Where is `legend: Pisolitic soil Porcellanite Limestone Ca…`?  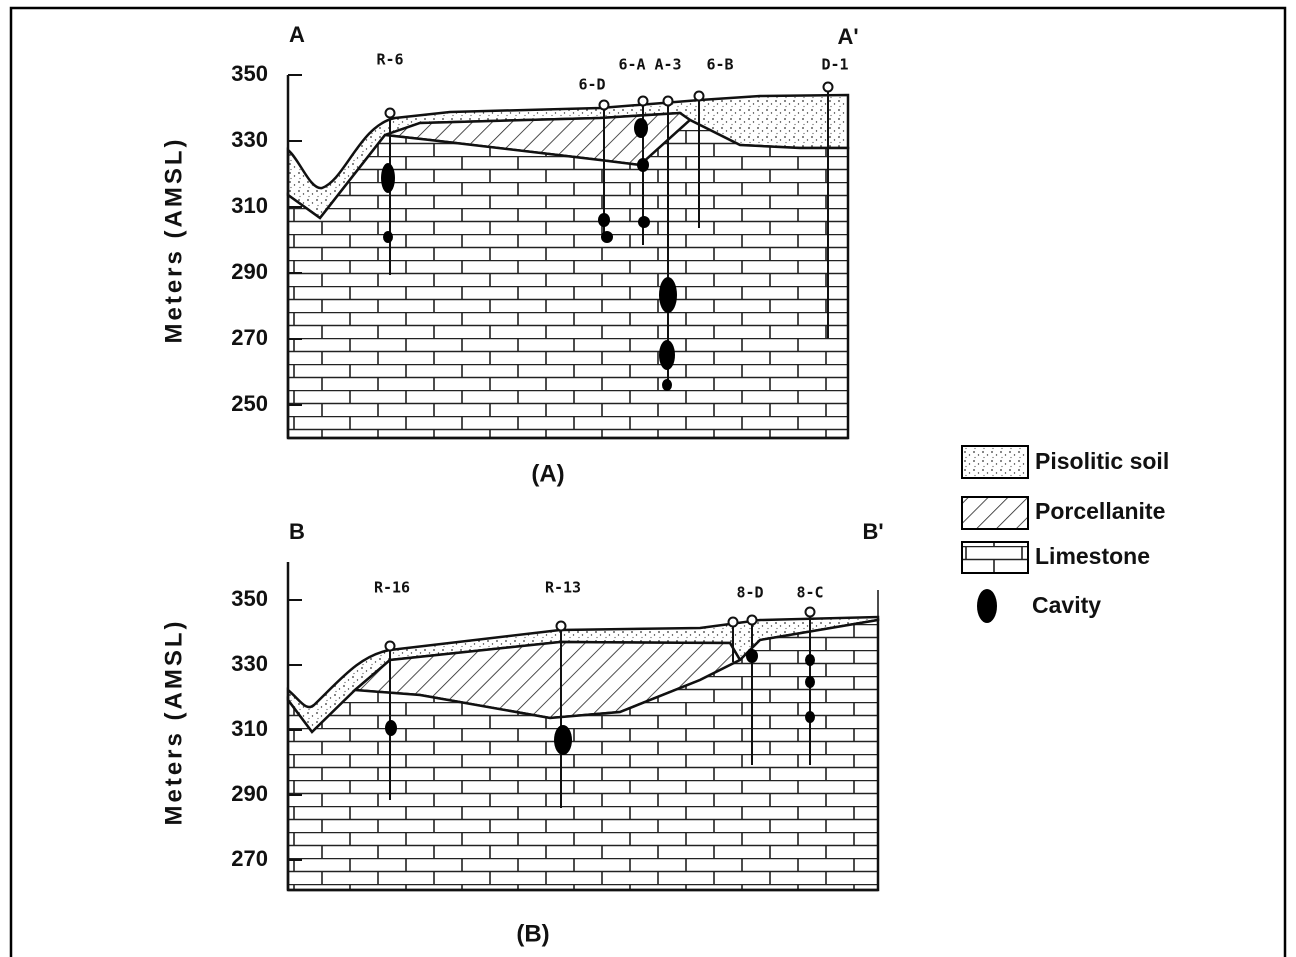 legend: Pisolitic soil Porcellanite Limestone Ca… is located at coordinates (1065, 534).